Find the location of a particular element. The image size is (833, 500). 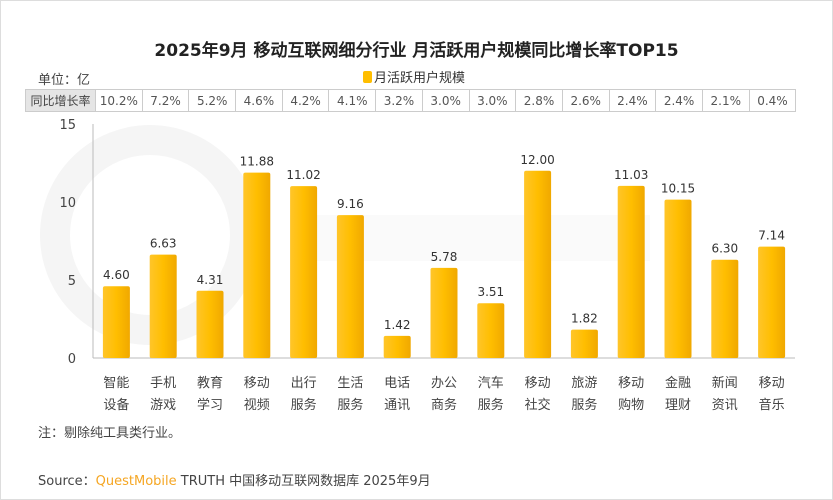

bar-value-label: 4.31 is located at coordinates (210, 280).